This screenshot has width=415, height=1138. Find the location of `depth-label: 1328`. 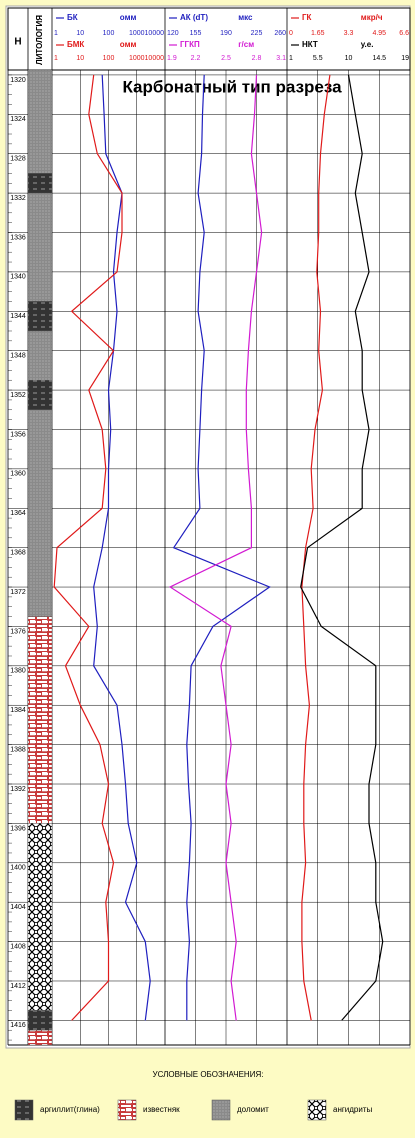

depth-label: 1328 is located at coordinates (18, 159).